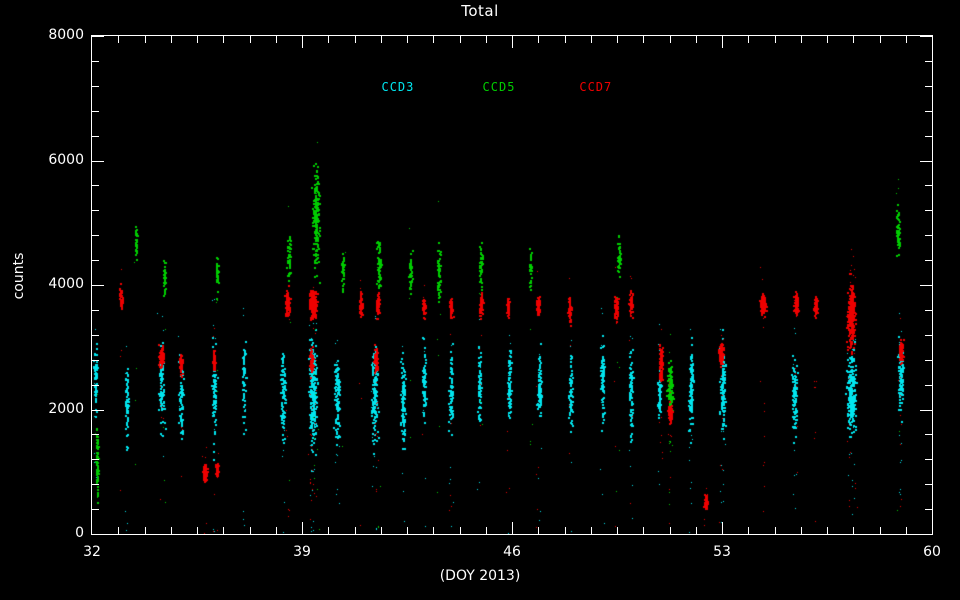 The width and height of the screenshot is (960, 600). I want to click on y-axis-title: counts, so click(19, 276).